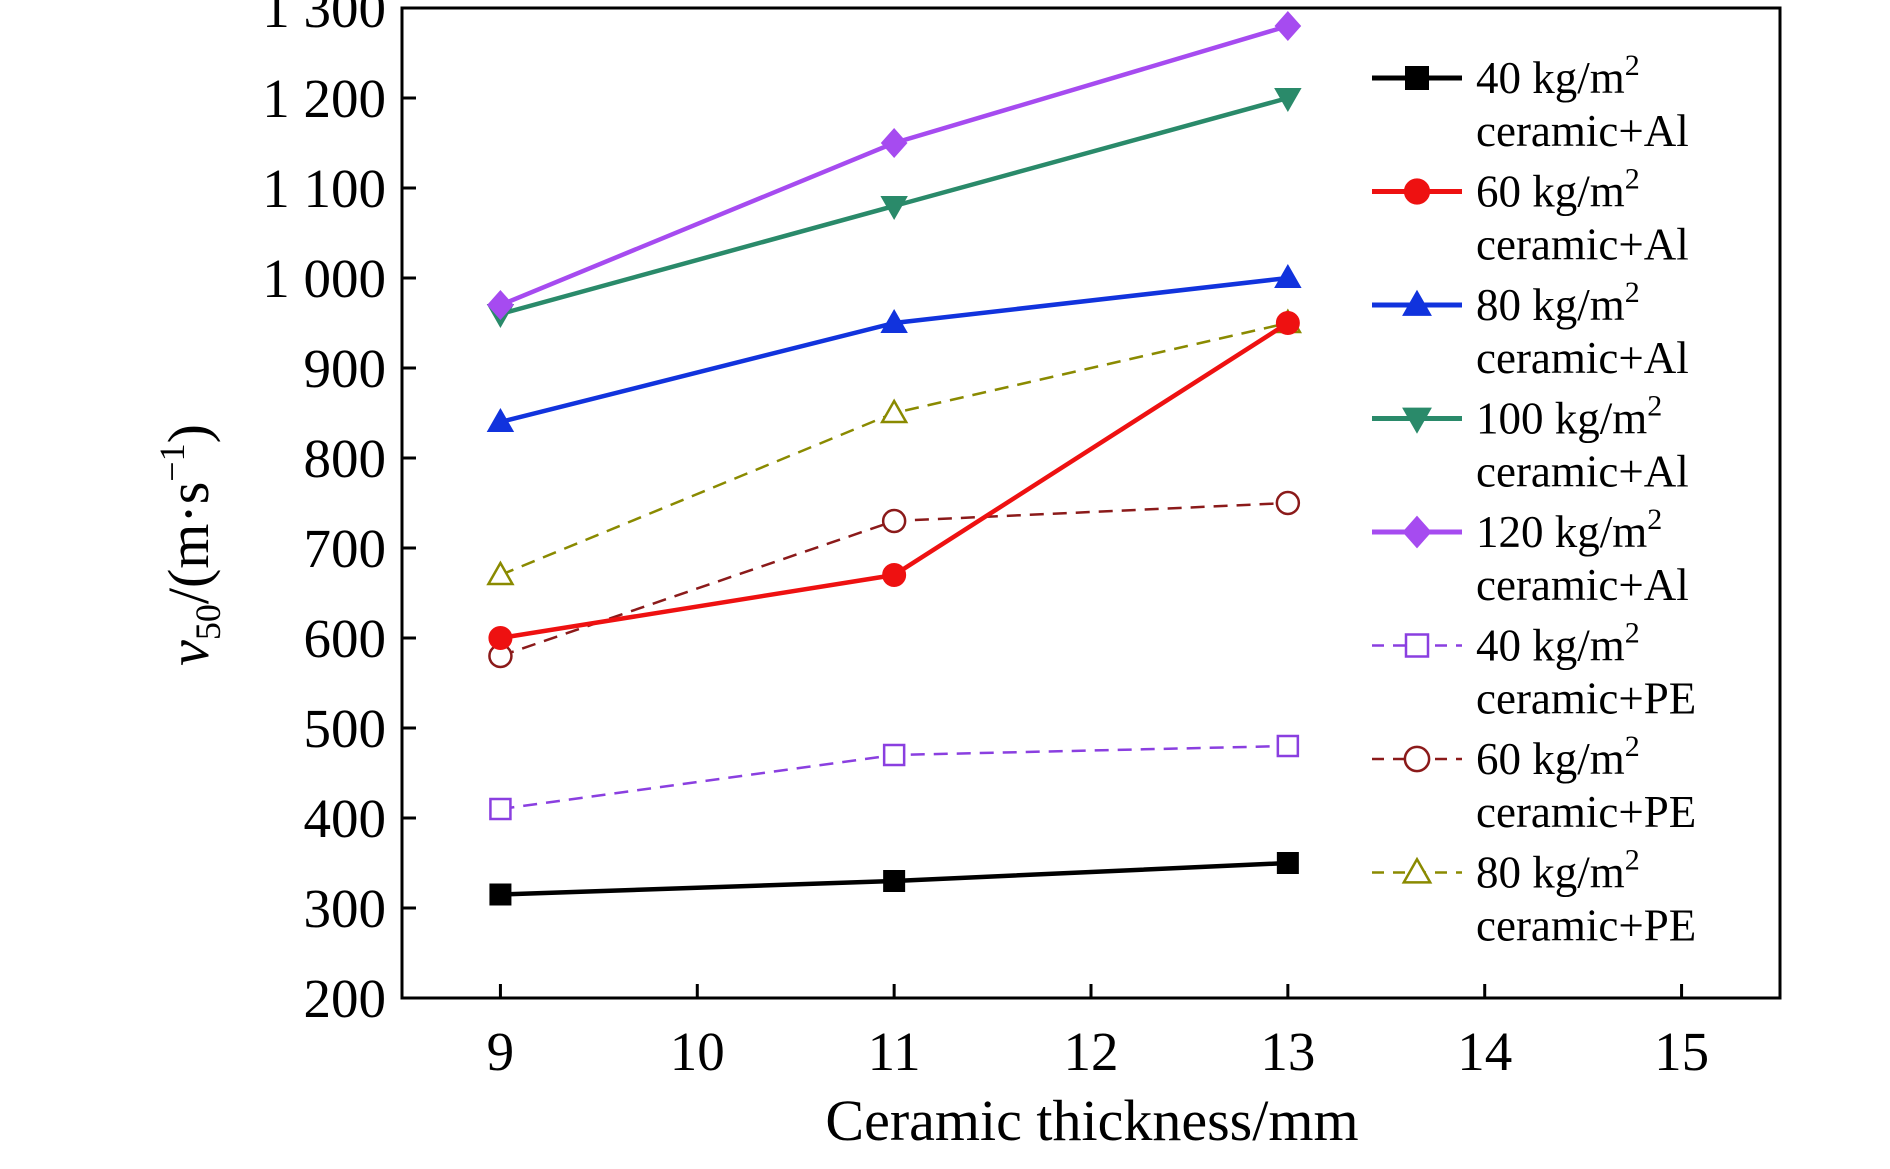 The image size is (1890, 1169). Describe the element at coordinates (324, 19) in the screenshot. I see `y-tick-label: 1 300` at that location.